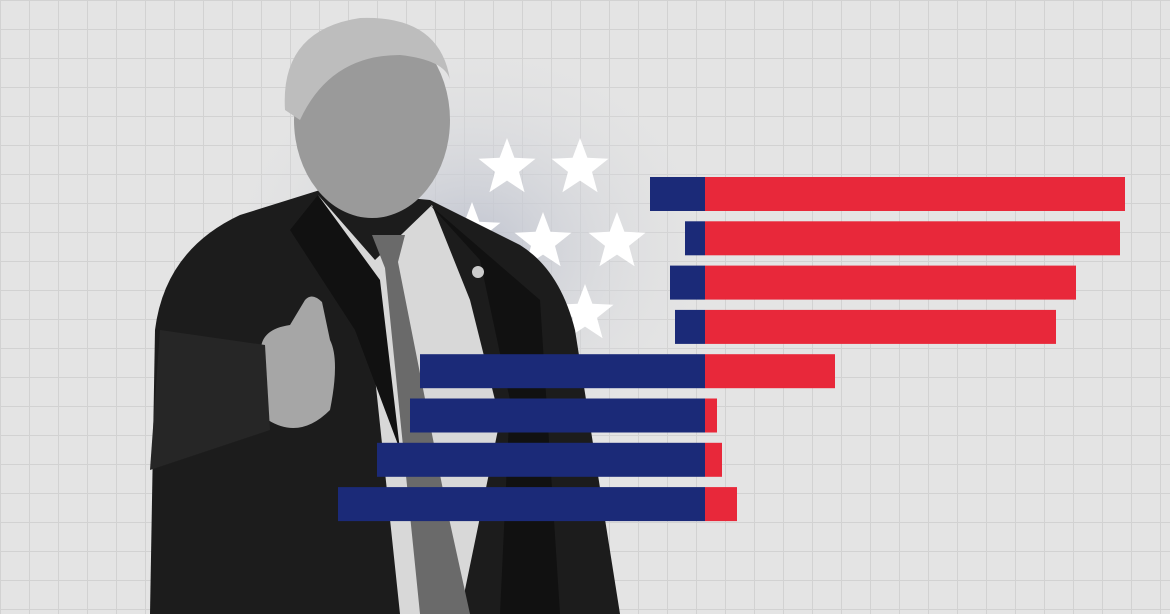 This screenshot has width=1170, height=614. I want to click on hair, so click(367, 69).